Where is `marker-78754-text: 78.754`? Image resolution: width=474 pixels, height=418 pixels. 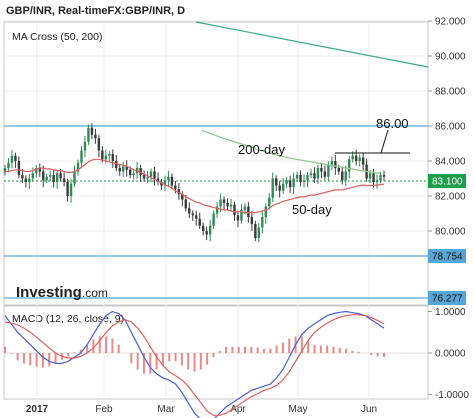 marker-78754-text: 78.754 is located at coordinates (447, 257).